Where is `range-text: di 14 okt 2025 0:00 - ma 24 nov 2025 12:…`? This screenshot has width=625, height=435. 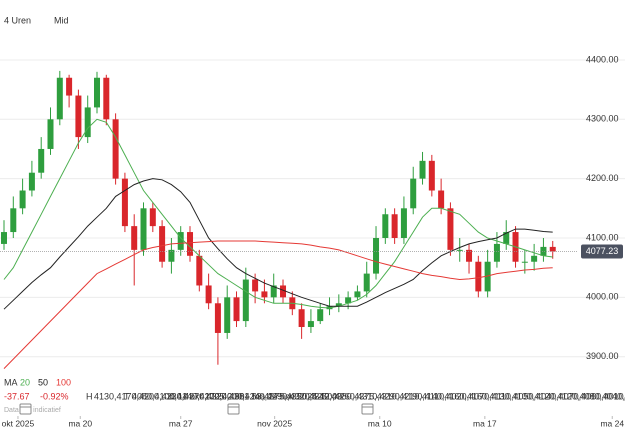 range-text: di 14 okt 2025 0:00 - ma 24 nov 2025 12:… is located at coordinates (255, 396).